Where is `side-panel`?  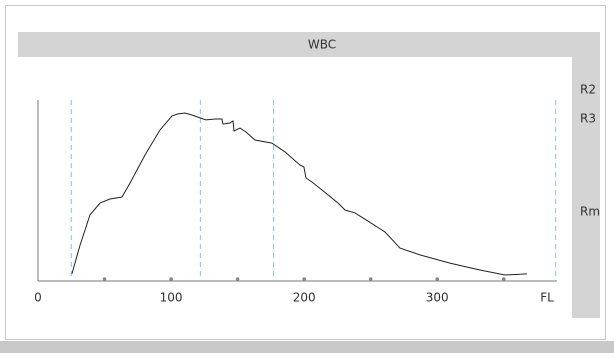 side-panel is located at coordinates (586, 187).